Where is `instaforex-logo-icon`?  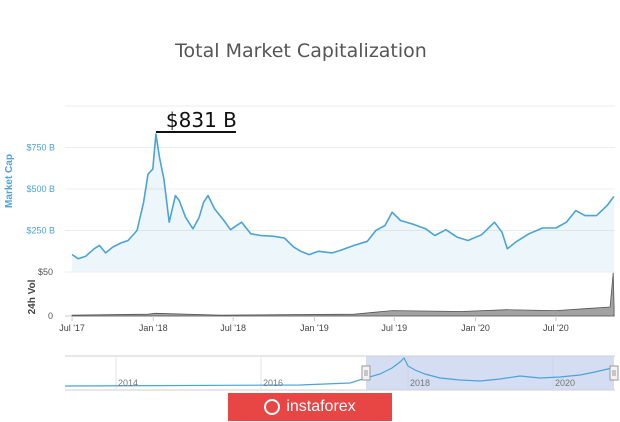
instaforex-logo-icon is located at coordinates (272, 407).